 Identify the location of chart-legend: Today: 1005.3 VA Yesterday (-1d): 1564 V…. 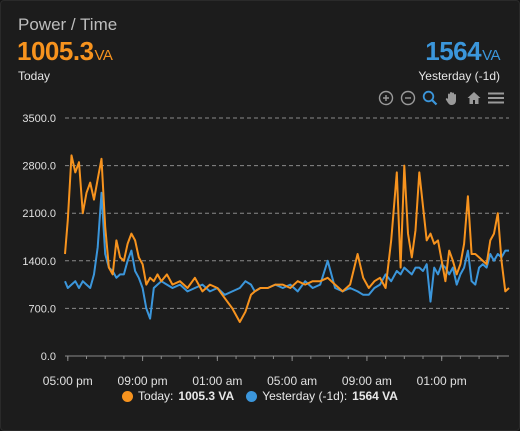
(260, 396).